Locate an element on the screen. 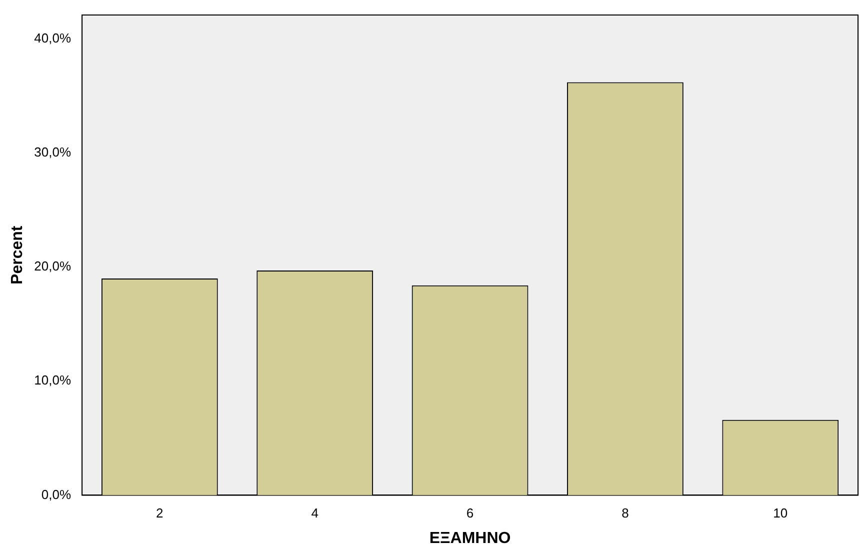 This screenshot has width=859, height=554. y-tick-label: 10,0% is located at coordinates (53, 380).